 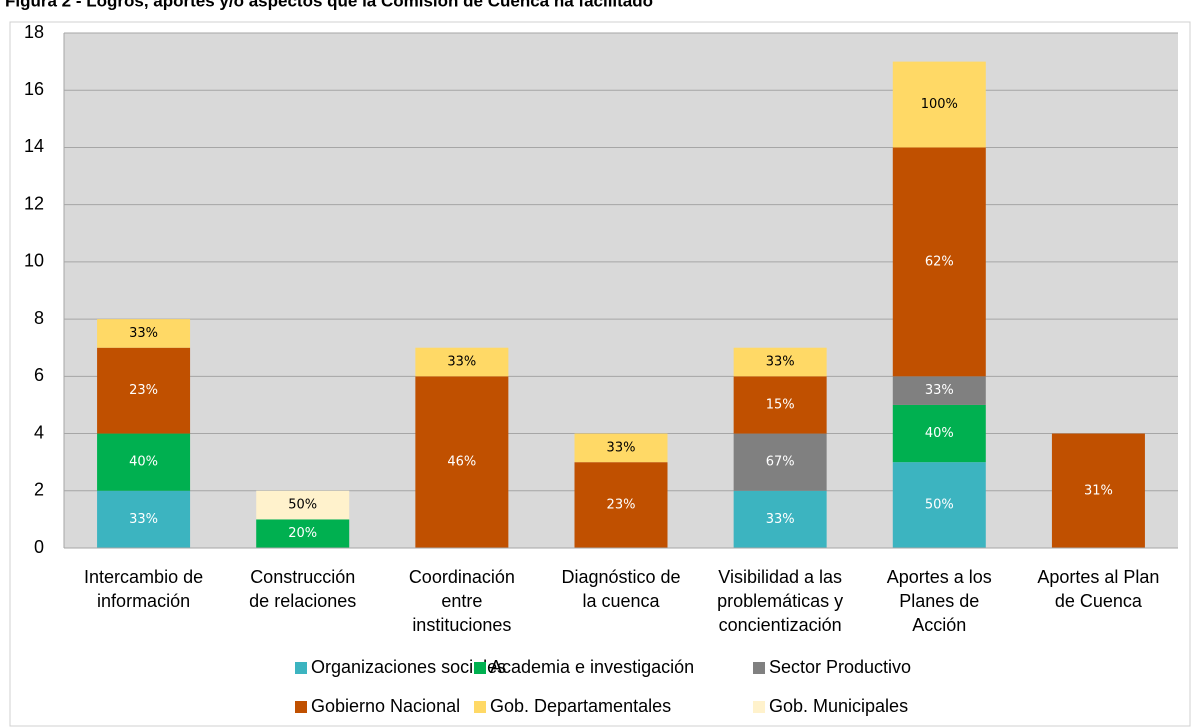 I want to click on x-tick-label: instituciones, so click(x=461, y=625).